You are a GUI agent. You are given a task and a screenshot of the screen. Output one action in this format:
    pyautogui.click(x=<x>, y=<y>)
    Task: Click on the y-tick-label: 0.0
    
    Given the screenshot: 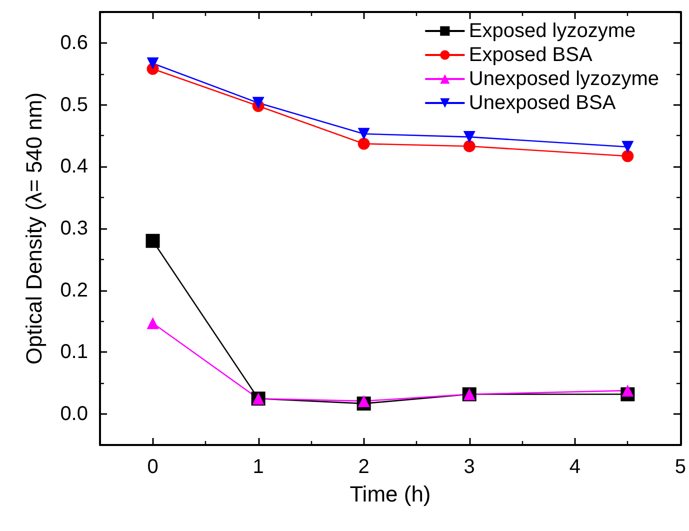 What is the action you would take?
    pyautogui.click(x=74, y=414)
    